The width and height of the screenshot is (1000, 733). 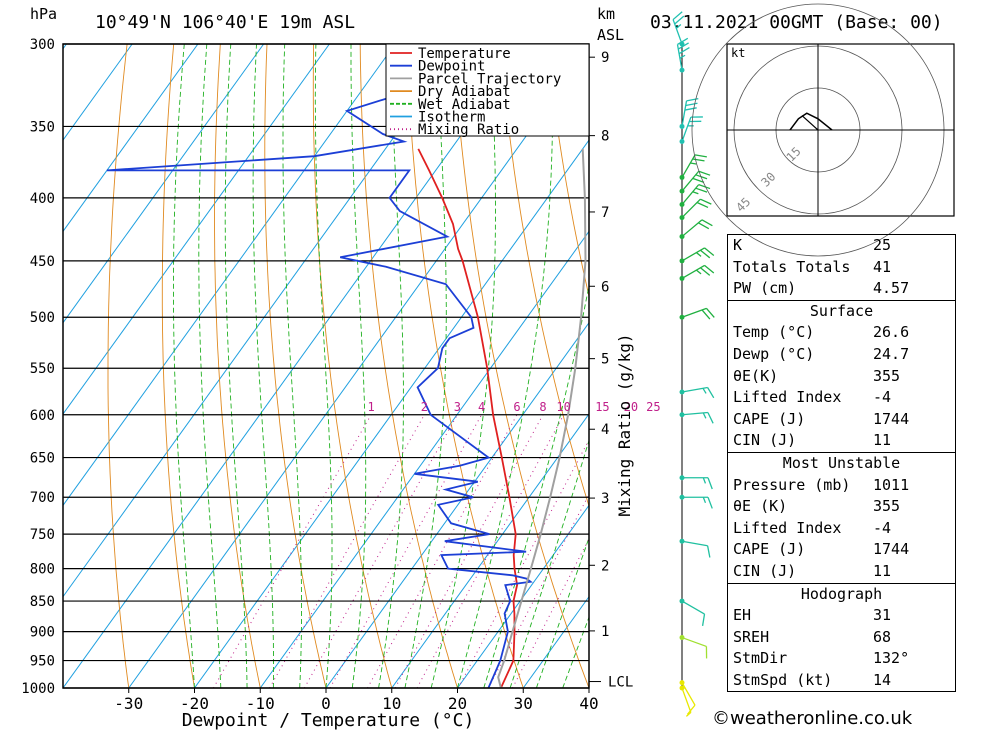 What do you see at coordinates (891, 658) in the screenshot?
I see `hodograph-value: 132°` at bounding box center [891, 658].